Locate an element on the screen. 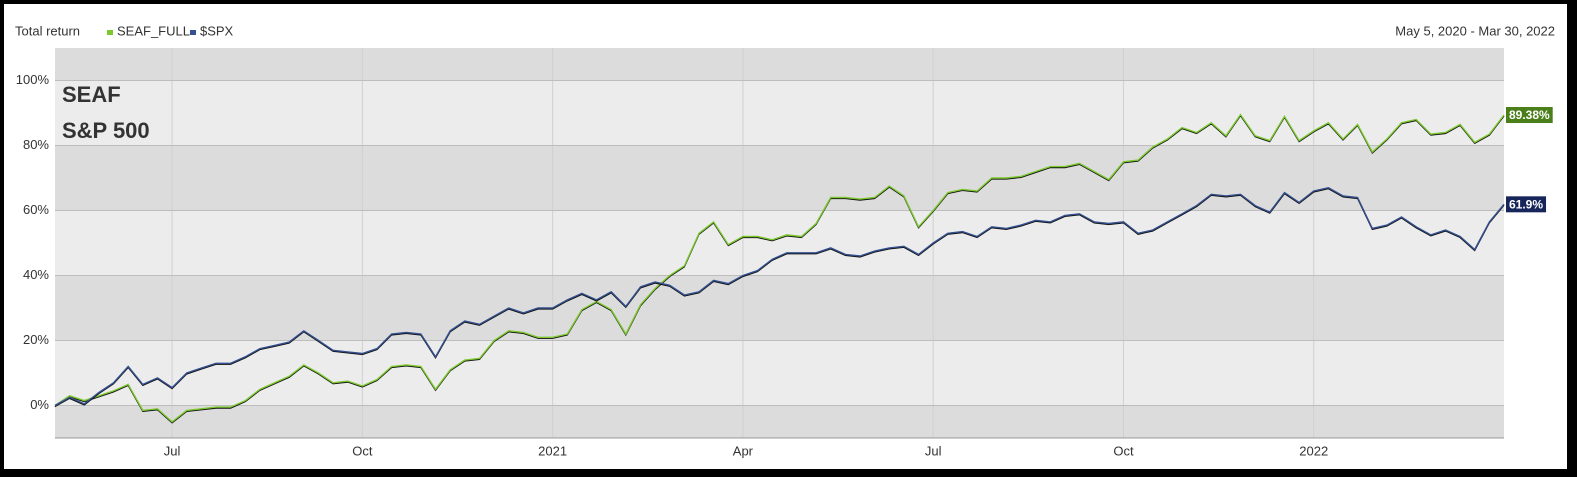 The width and height of the screenshot is (1577, 477). chart-title: Total return is located at coordinates (47, 30).